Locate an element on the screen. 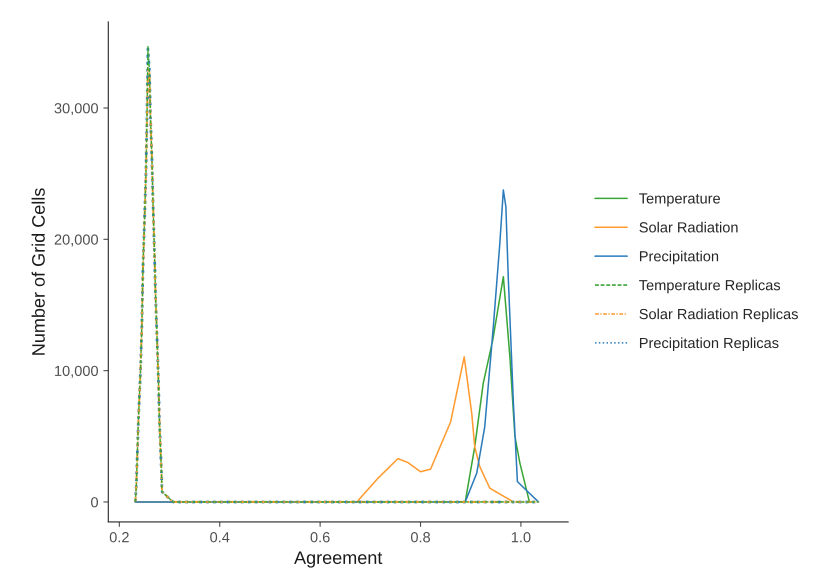  legend-label: Solar Radiation is located at coordinates (688, 227).